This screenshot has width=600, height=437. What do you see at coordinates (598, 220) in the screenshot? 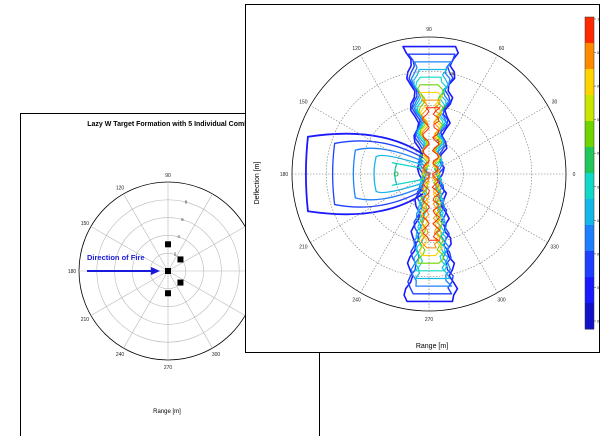
I see `colorbar-label: 0.4` at bounding box center [598, 220].